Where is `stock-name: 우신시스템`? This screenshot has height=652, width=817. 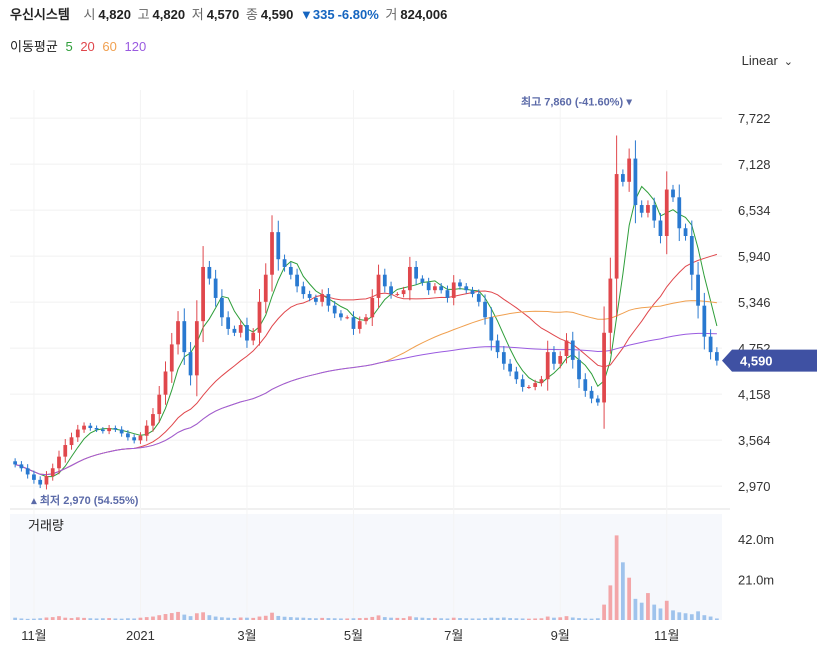
stock-name: 우신시스템 is located at coordinates (40, 14).